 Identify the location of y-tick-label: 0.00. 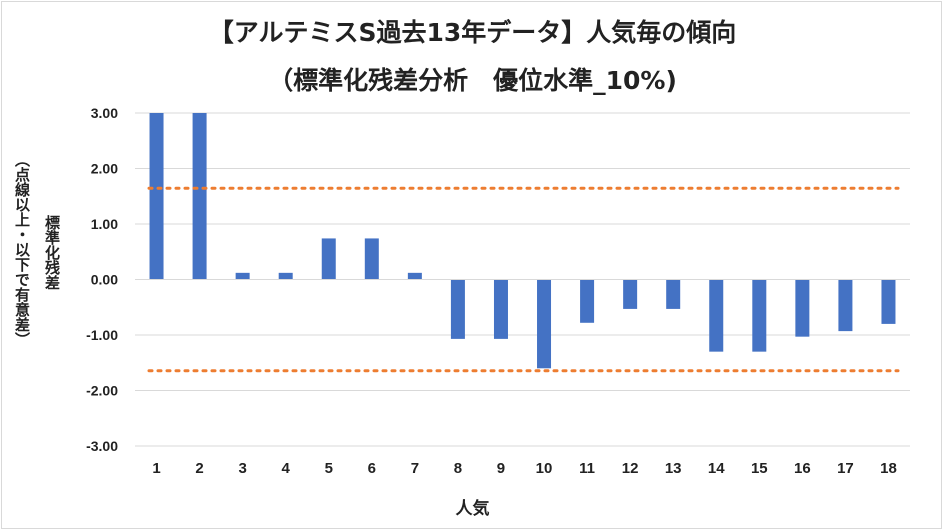
(104, 280).